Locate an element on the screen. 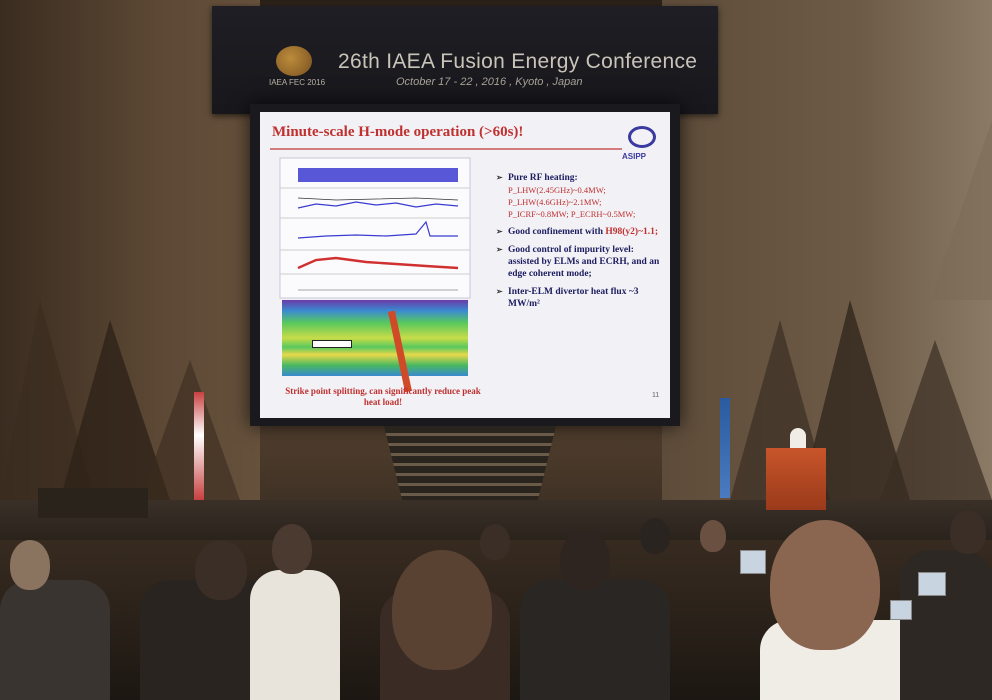 The width and height of the screenshot is (992, 700). spectrogram-label-box is located at coordinates (332, 344).